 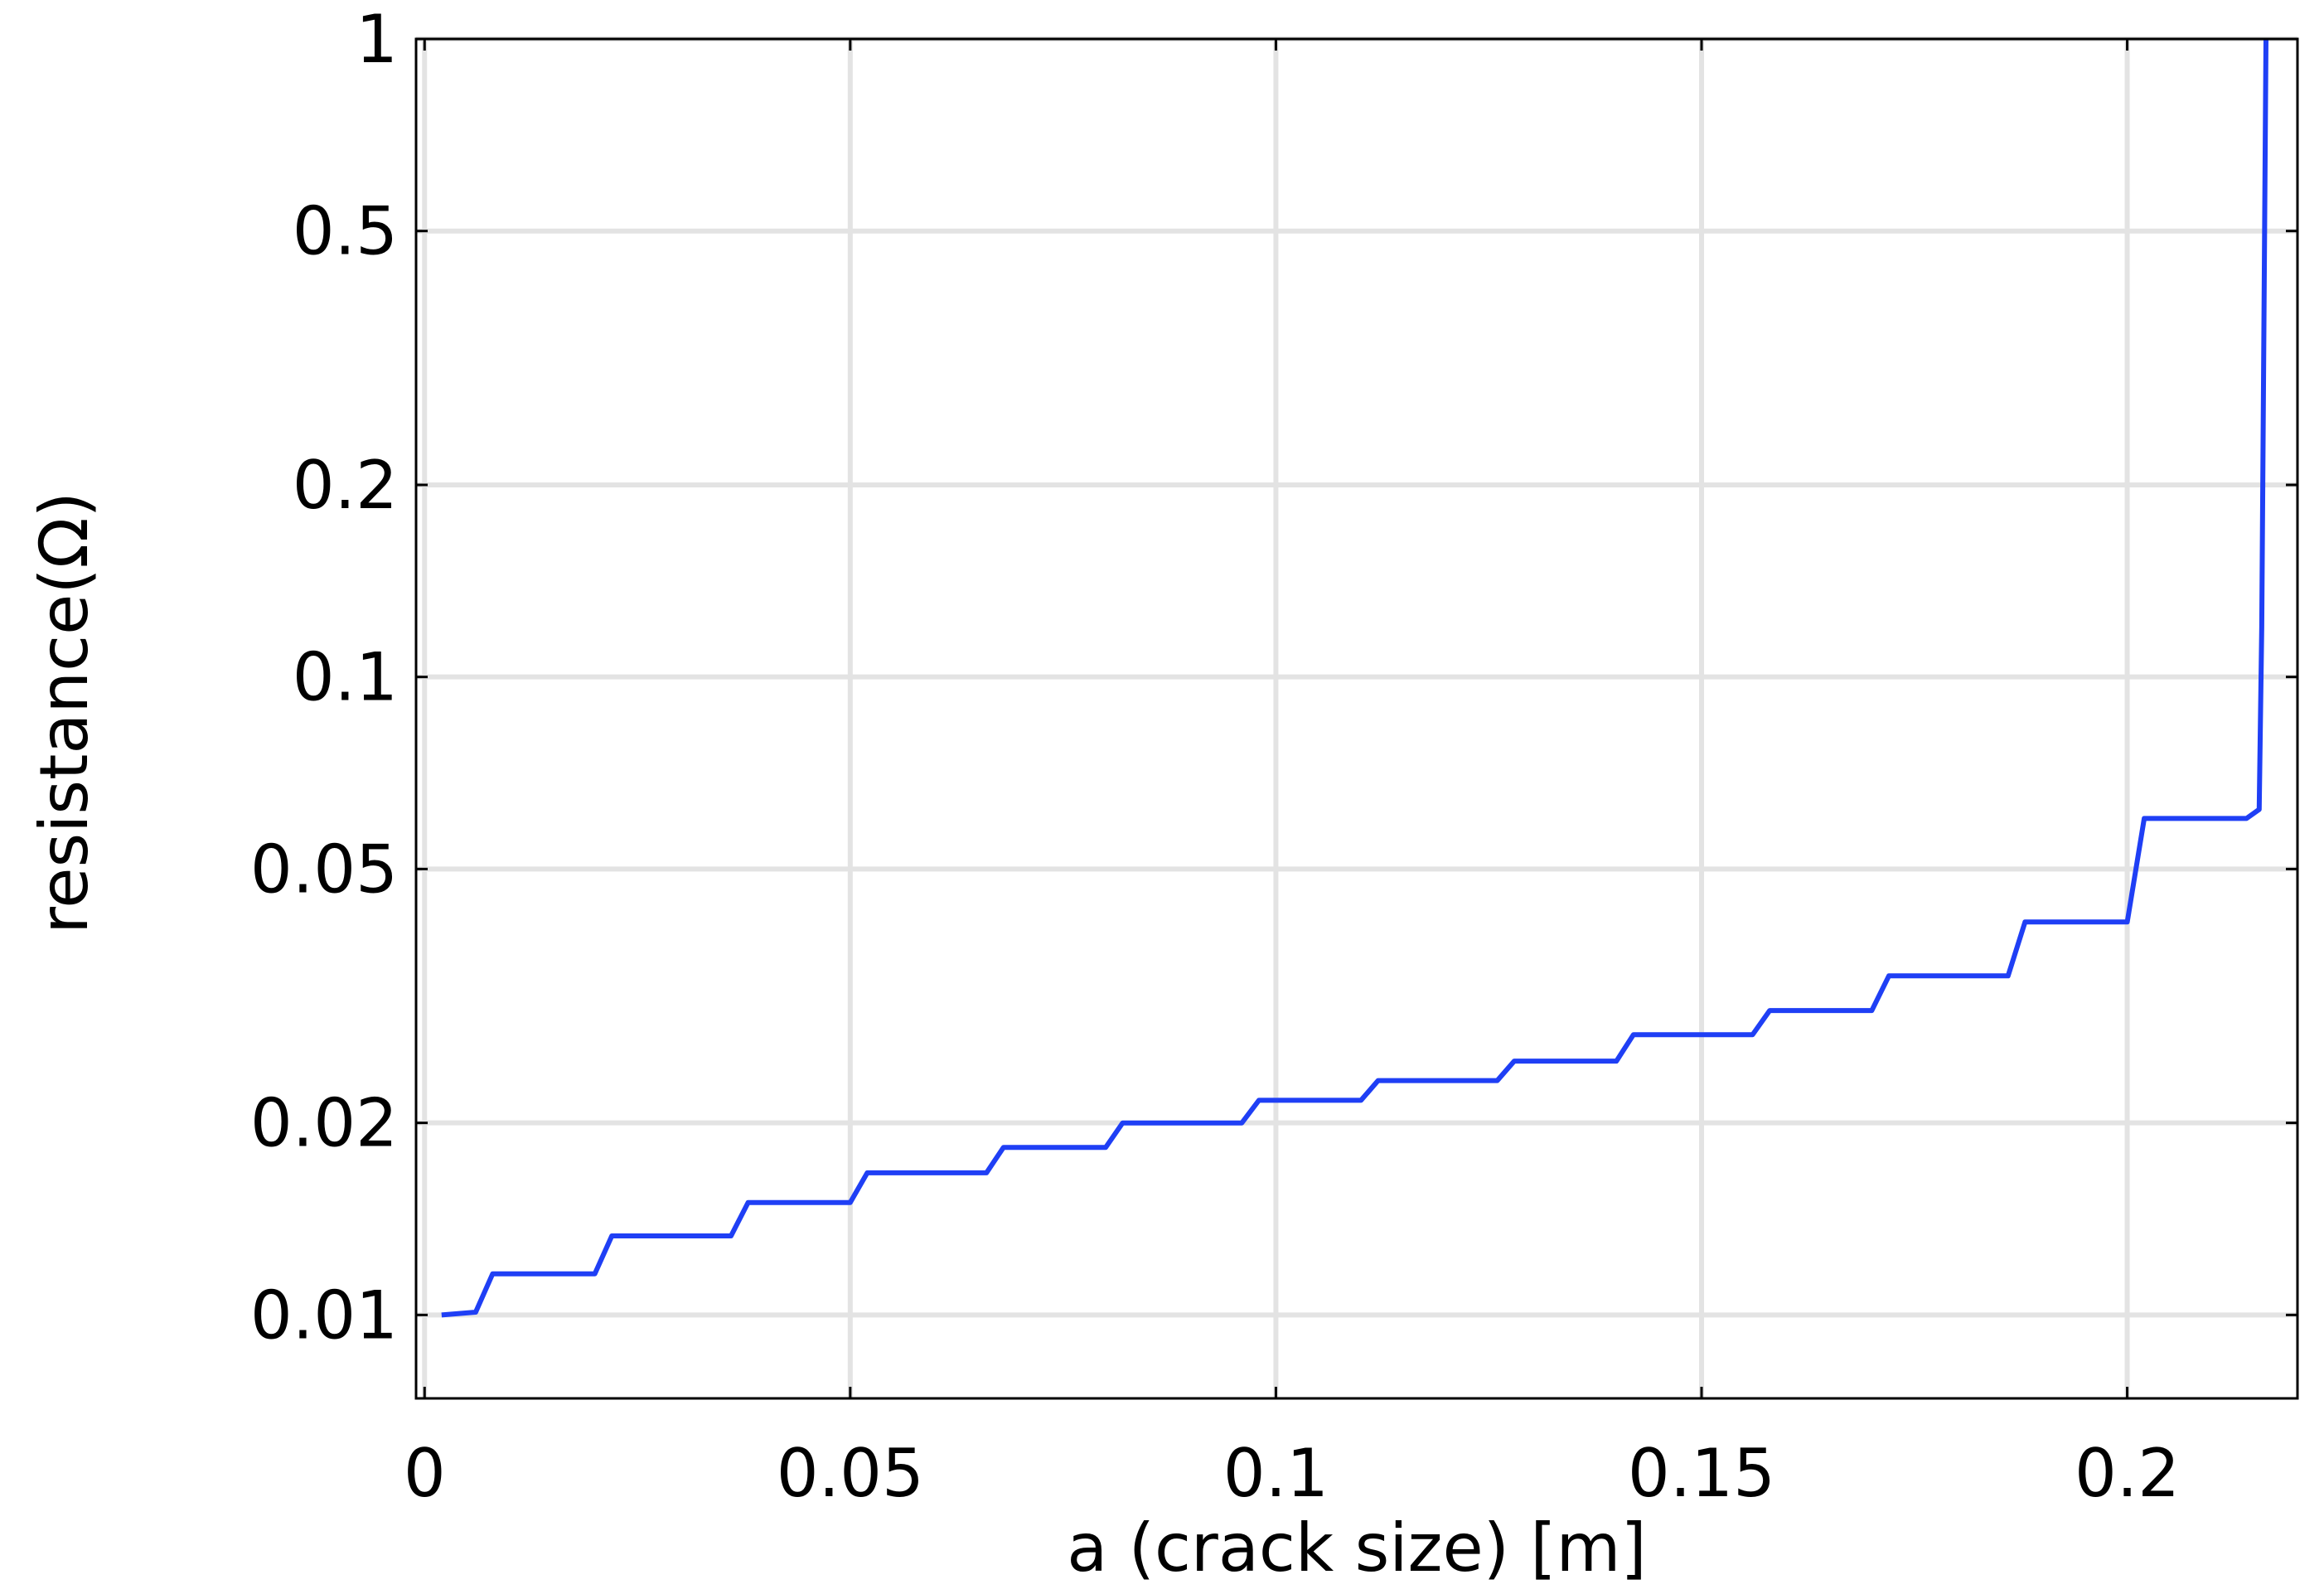 I want to click on y-tick-label: 0.02, so click(x=324, y=1123).